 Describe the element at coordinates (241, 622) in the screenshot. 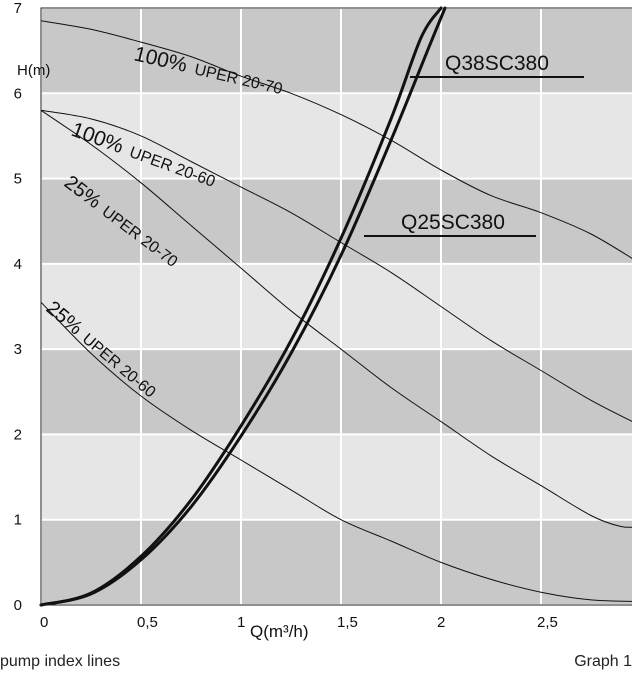

I see `x-tick-label: 1` at that location.